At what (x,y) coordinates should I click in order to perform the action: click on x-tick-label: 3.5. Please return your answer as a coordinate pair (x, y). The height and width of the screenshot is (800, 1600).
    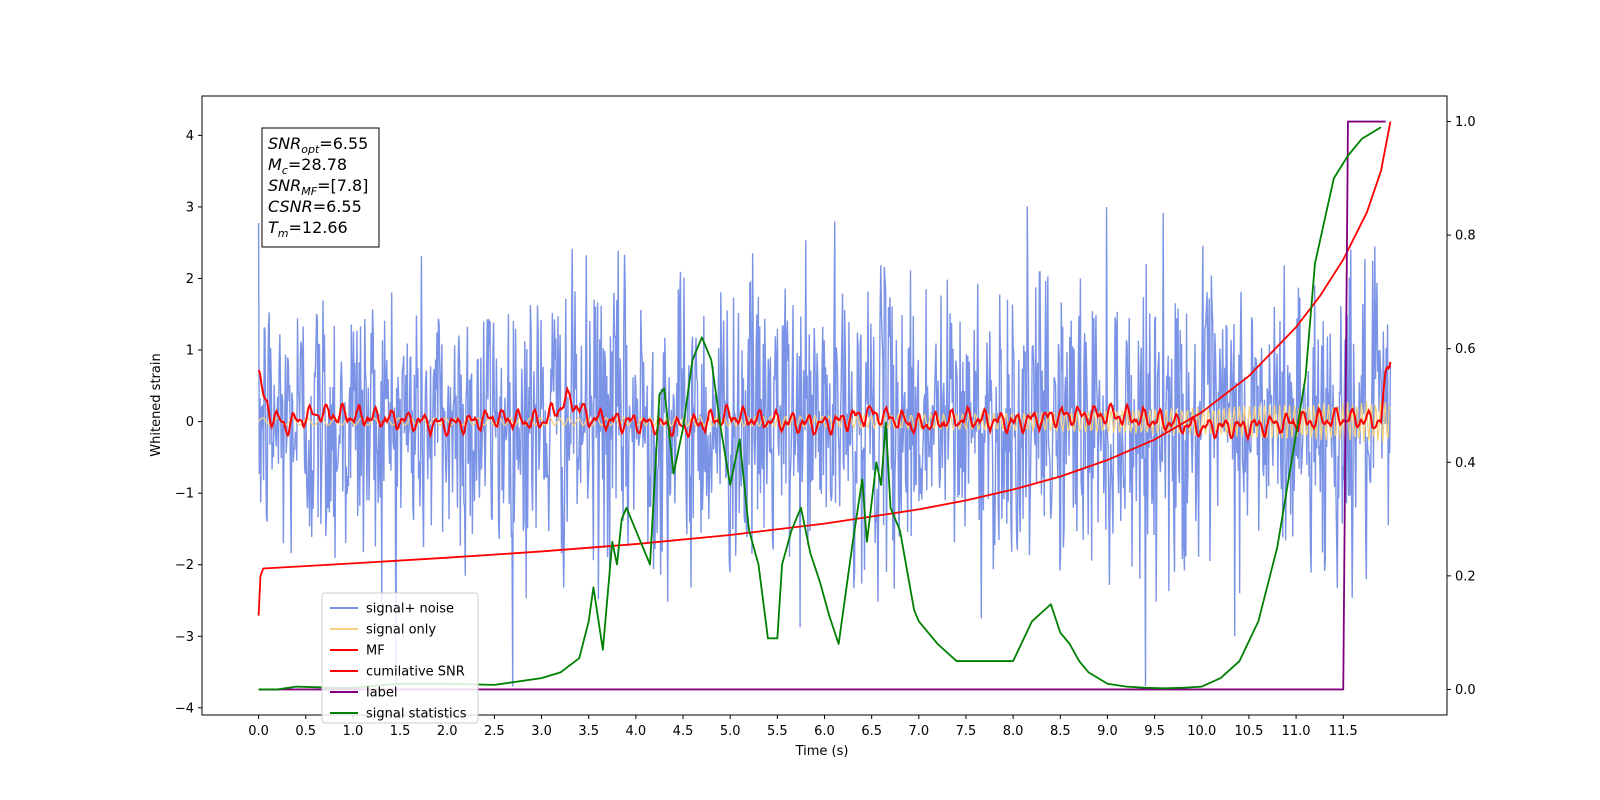
    Looking at the image, I should click on (588, 731).